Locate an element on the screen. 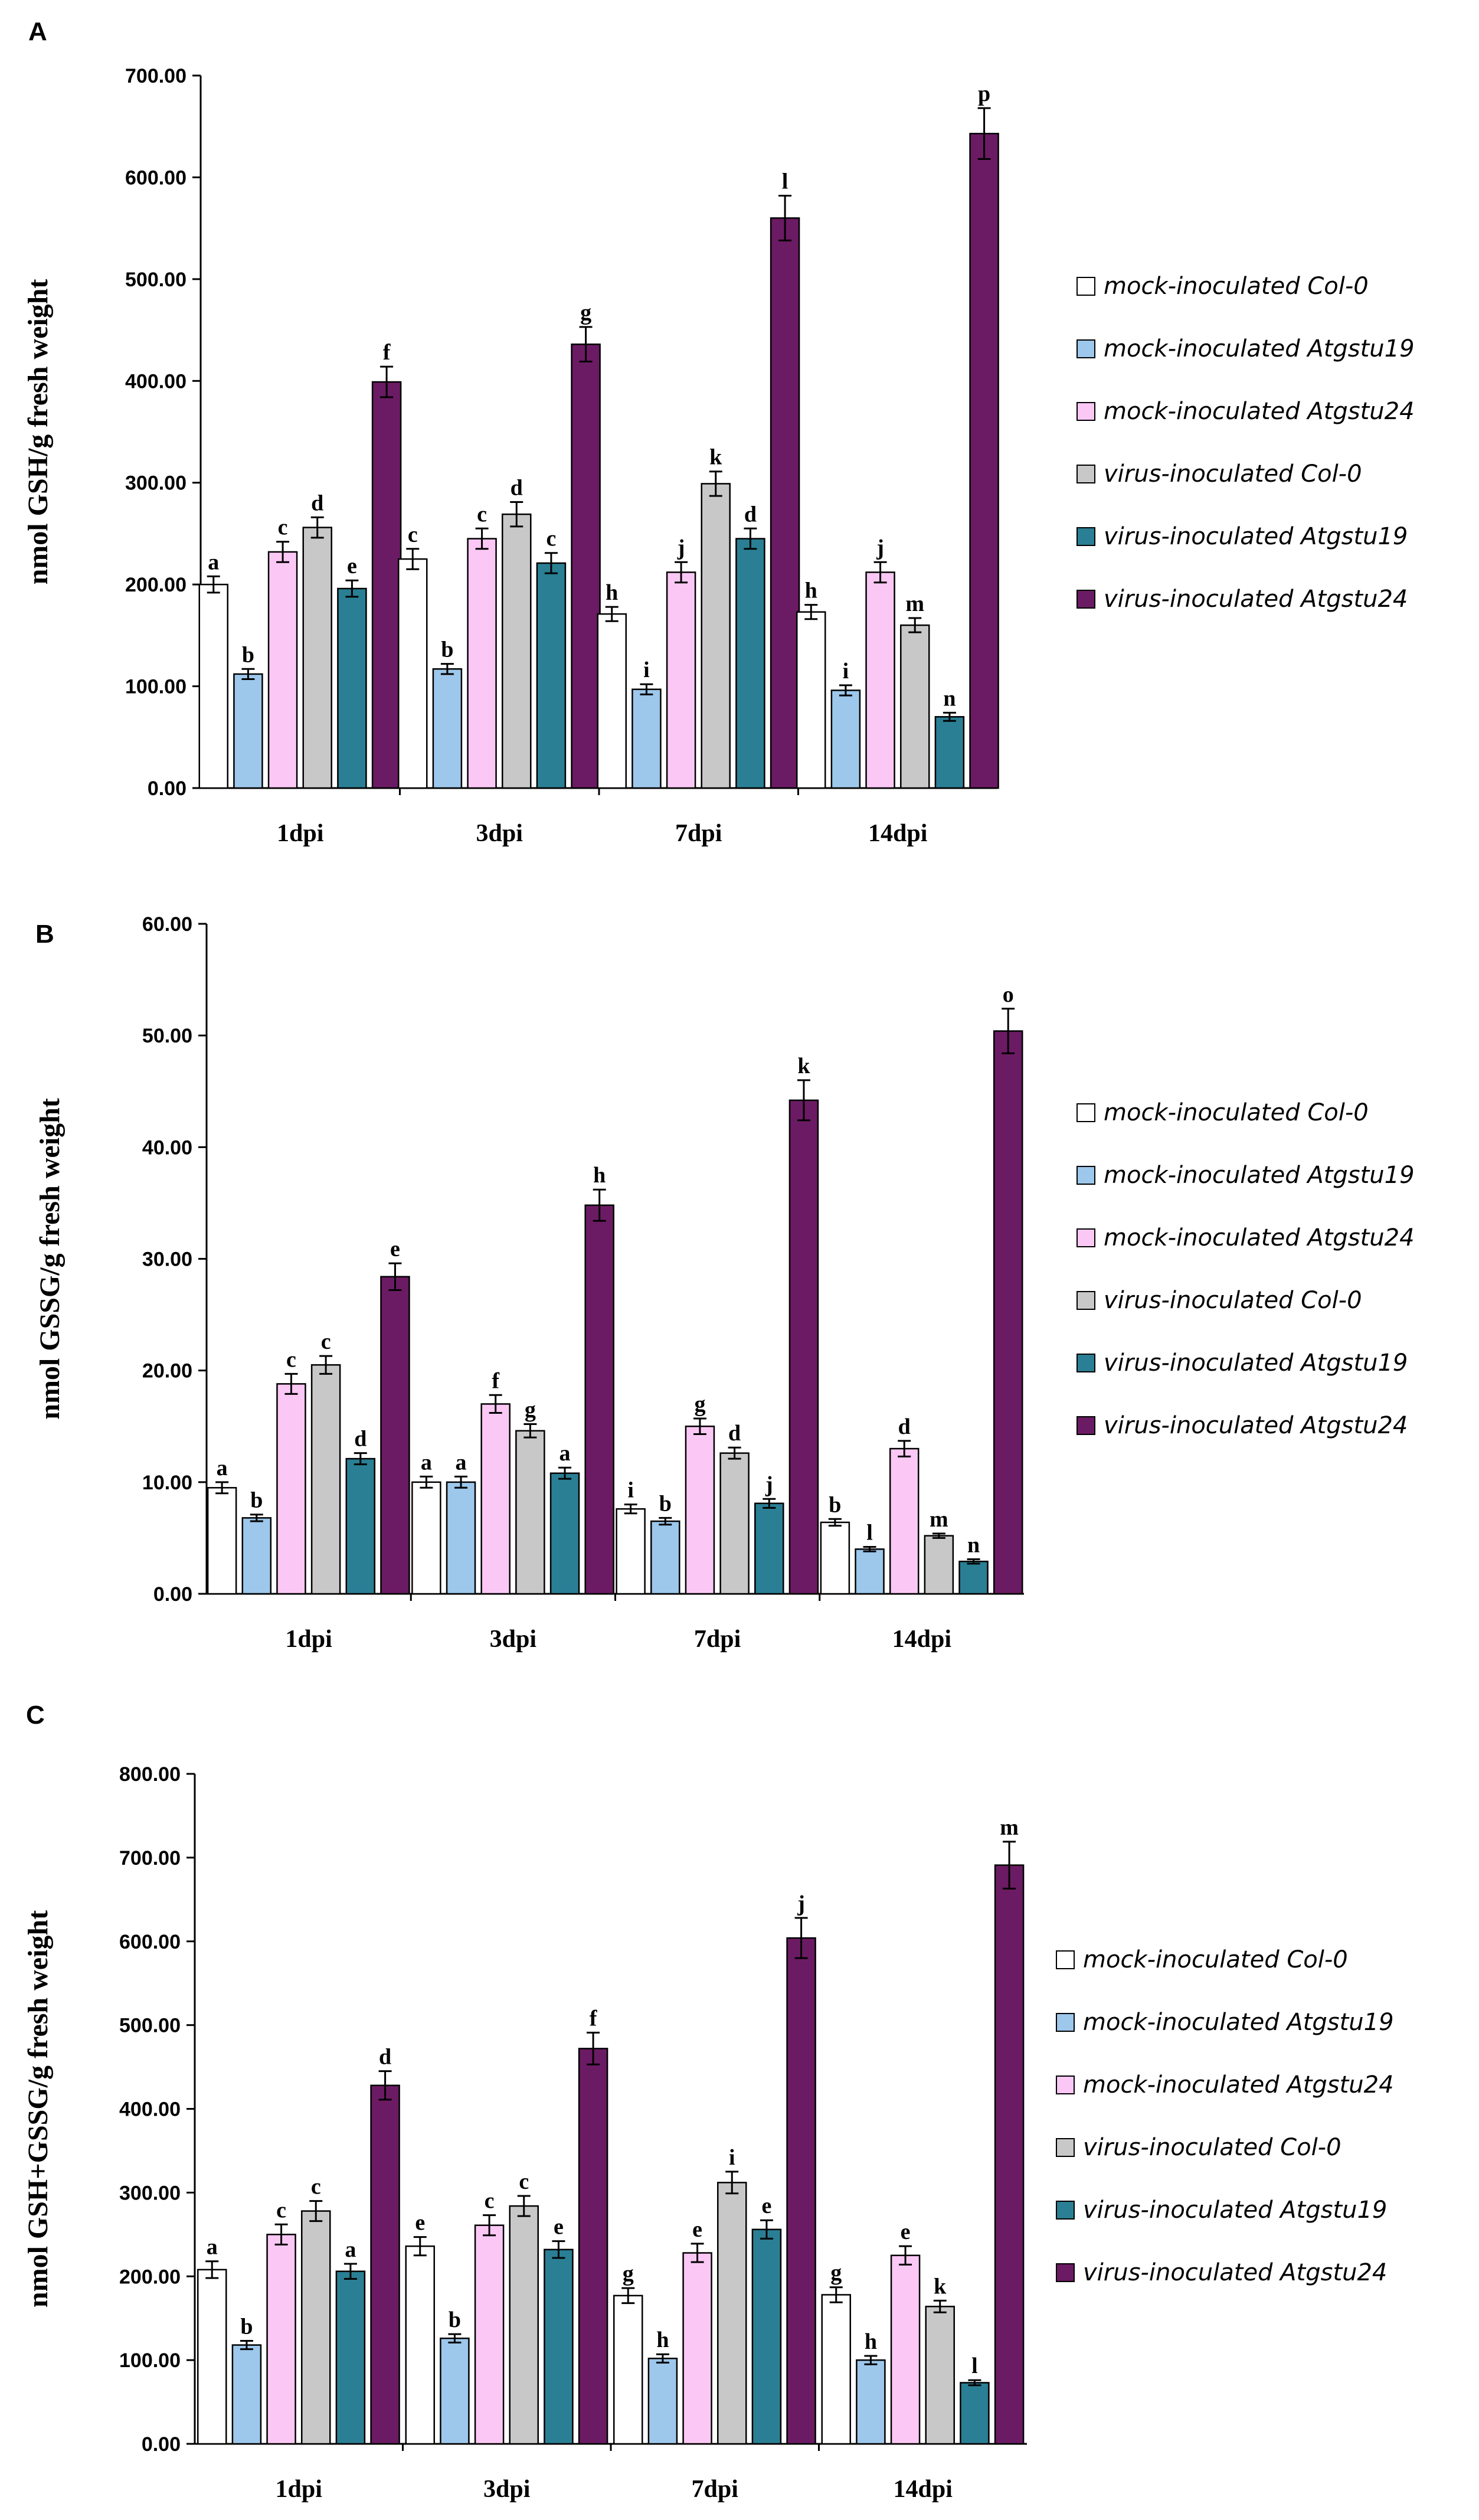  y-tick-label: 100.00 is located at coordinates (155, 687).